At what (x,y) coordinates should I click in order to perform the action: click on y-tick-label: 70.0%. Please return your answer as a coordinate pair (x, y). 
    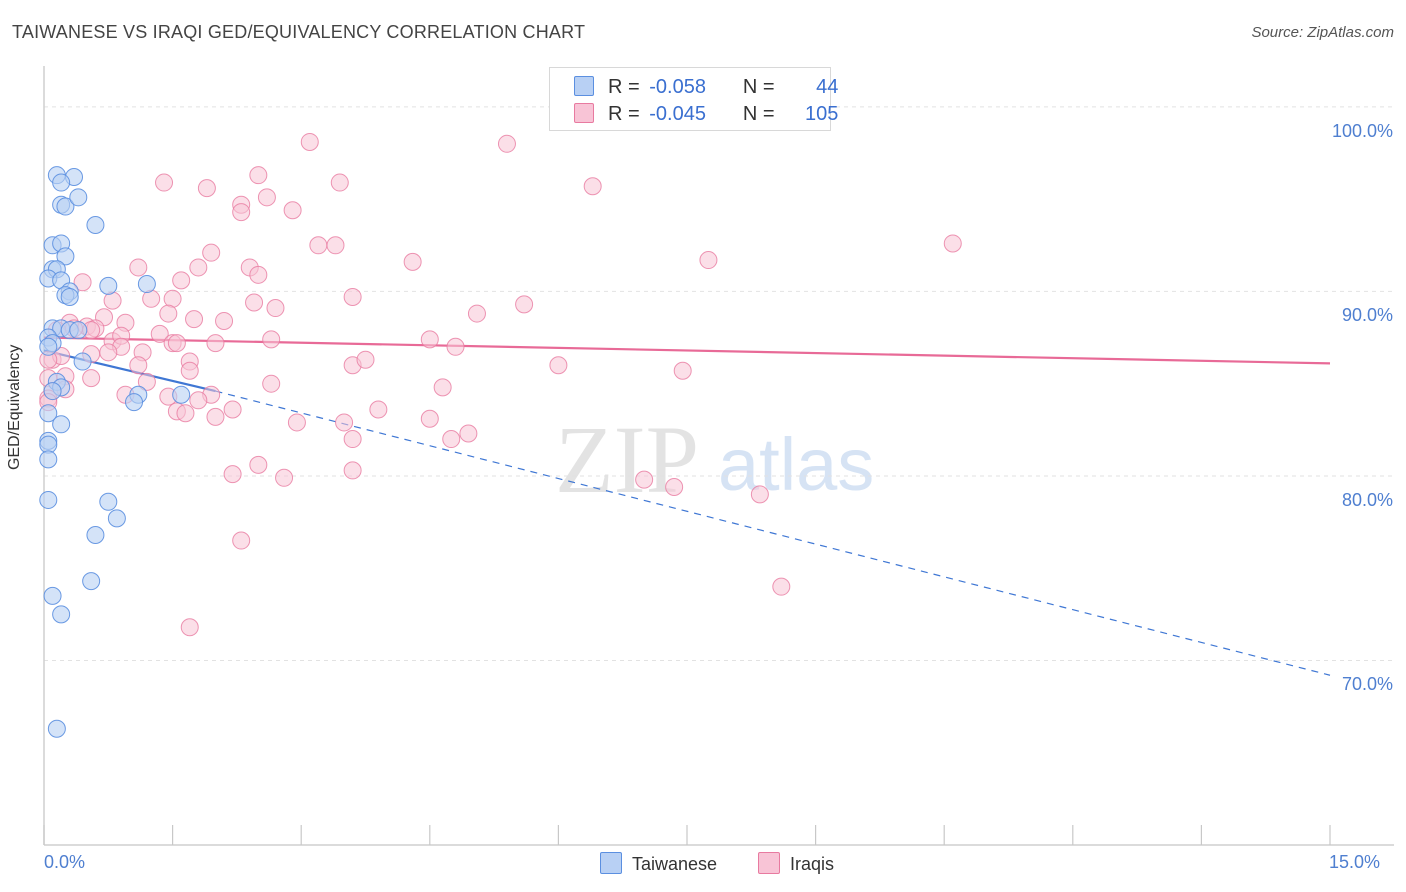
    Looking at the image, I should click on (1367, 684).